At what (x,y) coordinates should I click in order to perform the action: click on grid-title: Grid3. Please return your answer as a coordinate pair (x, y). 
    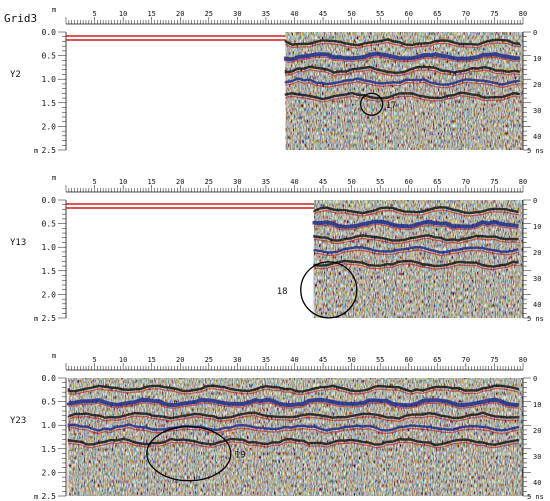
    Looking at the image, I should click on (20, 18).